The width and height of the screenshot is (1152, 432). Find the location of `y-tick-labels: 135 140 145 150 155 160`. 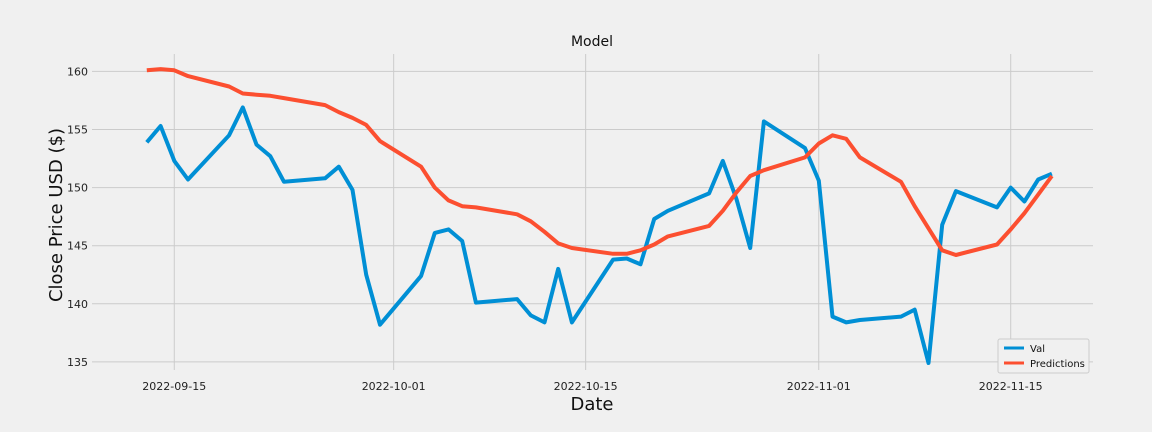

y-tick-labels: 135 140 145 150 155 160 is located at coordinates (77, 216).